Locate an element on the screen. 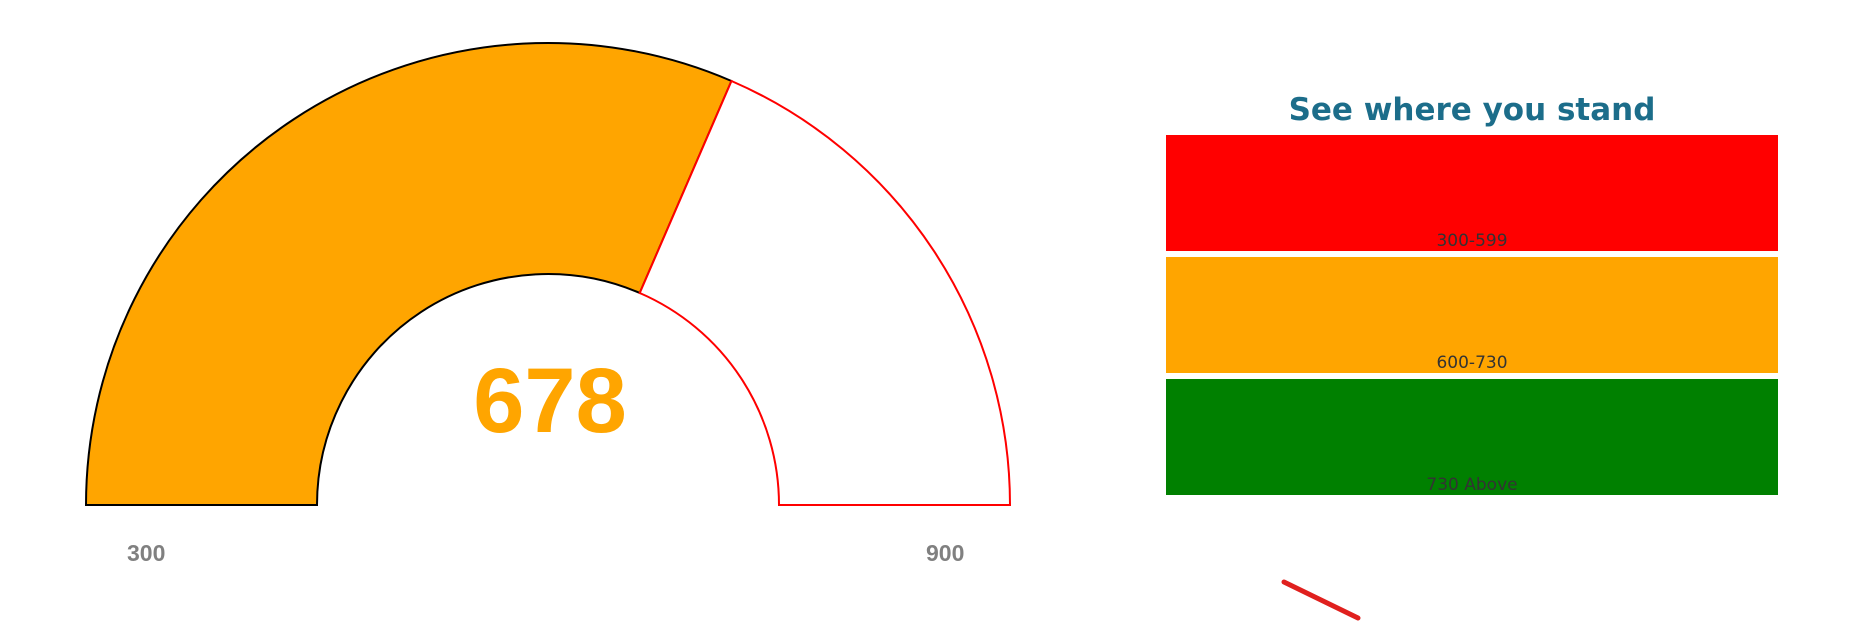 The height and width of the screenshot is (628, 1857). legend-band-label: 730 Above is located at coordinates (1472, 485).